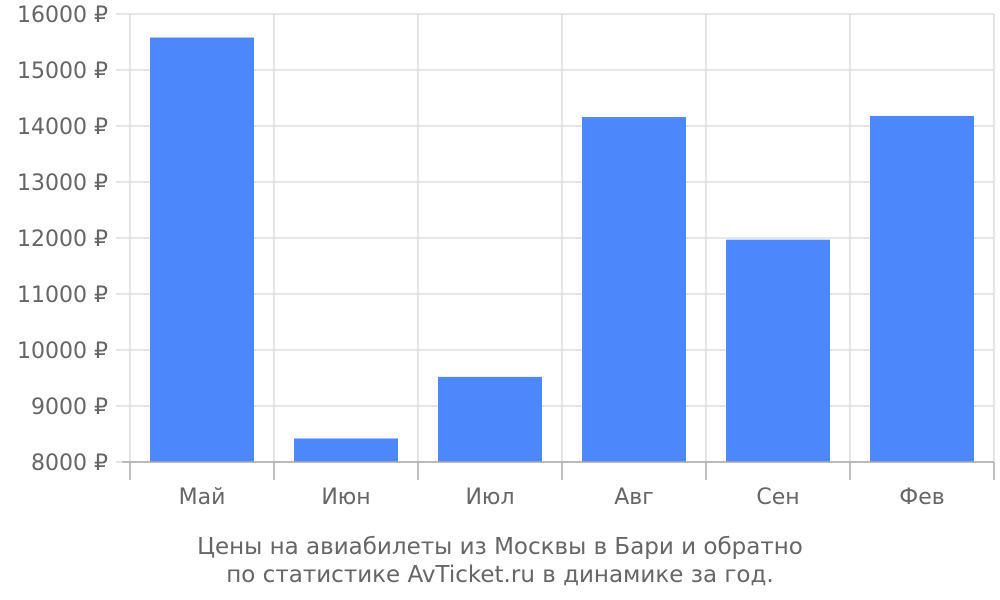  Describe the element at coordinates (69, 463) in the screenshot. I see `y-tick-label: 8000 ₽` at that location.